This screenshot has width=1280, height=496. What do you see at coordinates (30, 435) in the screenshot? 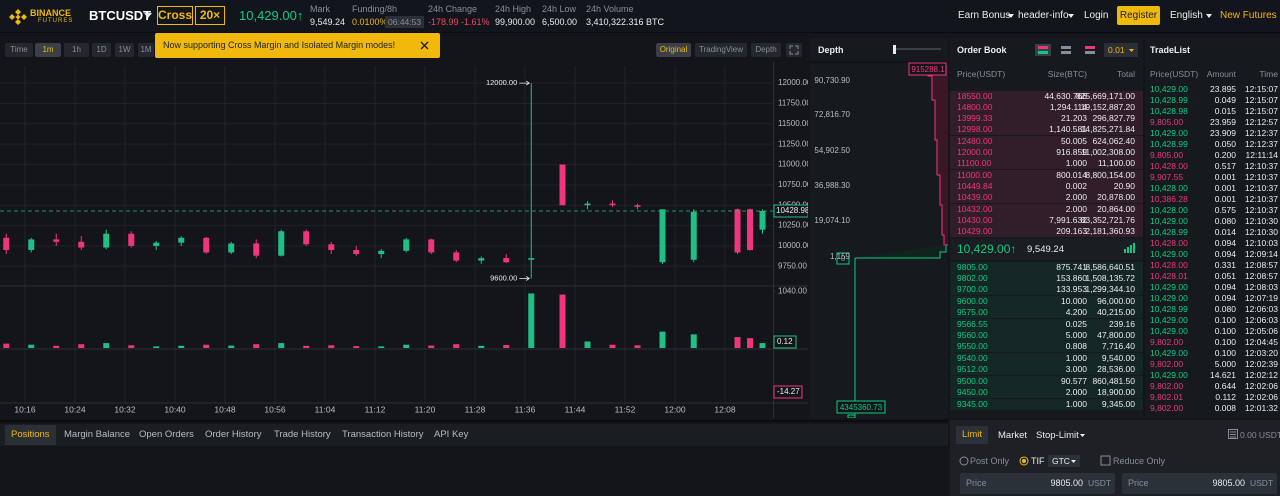
I see `bottom-tab: Positions` at bounding box center [30, 435].